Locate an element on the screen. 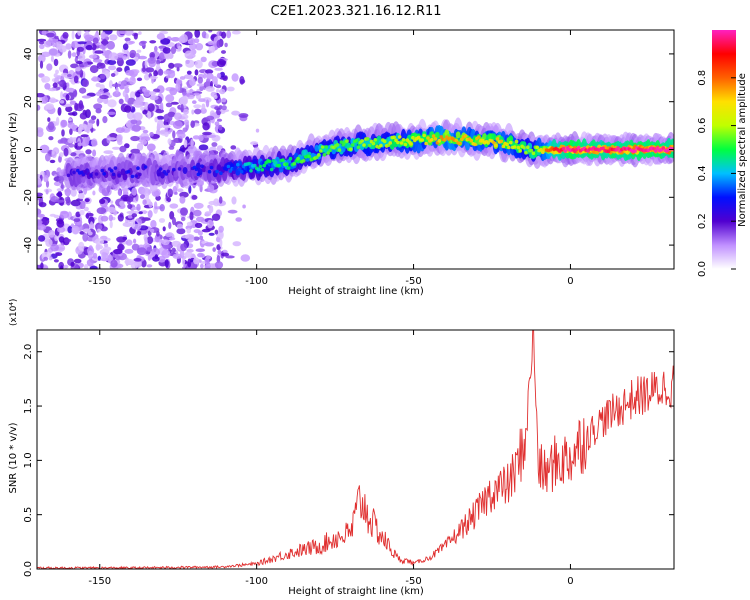 This screenshot has height=600, width=750. y-tick-label: 1.0 is located at coordinates (28, 460).